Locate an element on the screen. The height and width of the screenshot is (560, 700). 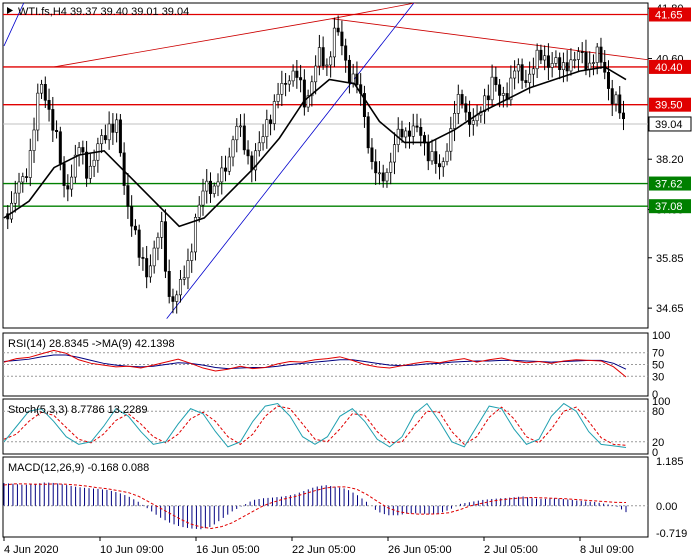
rsi-axis-label-3: 30 is located at coordinates (658, 377).